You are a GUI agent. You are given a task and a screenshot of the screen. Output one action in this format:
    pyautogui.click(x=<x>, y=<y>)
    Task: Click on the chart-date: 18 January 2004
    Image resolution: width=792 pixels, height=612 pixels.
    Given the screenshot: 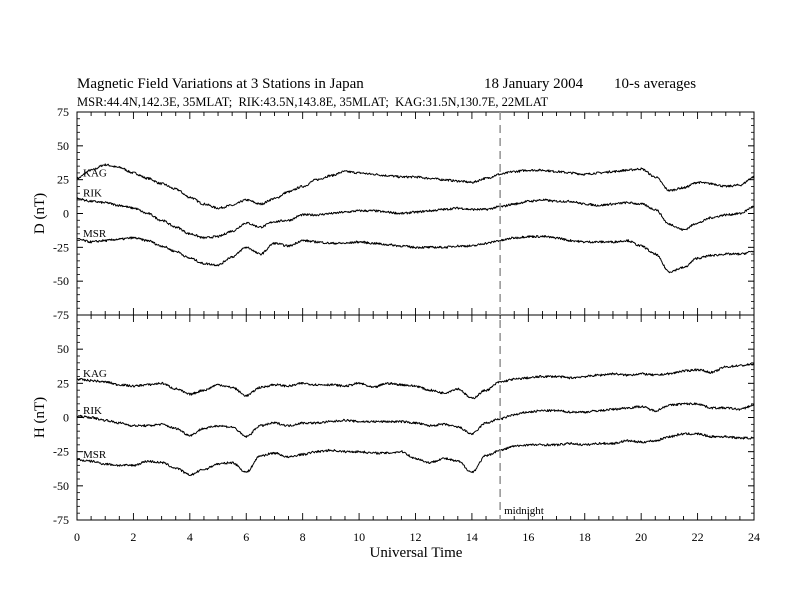 What is the action you would take?
    pyautogui.click(x=534, y=84)
    